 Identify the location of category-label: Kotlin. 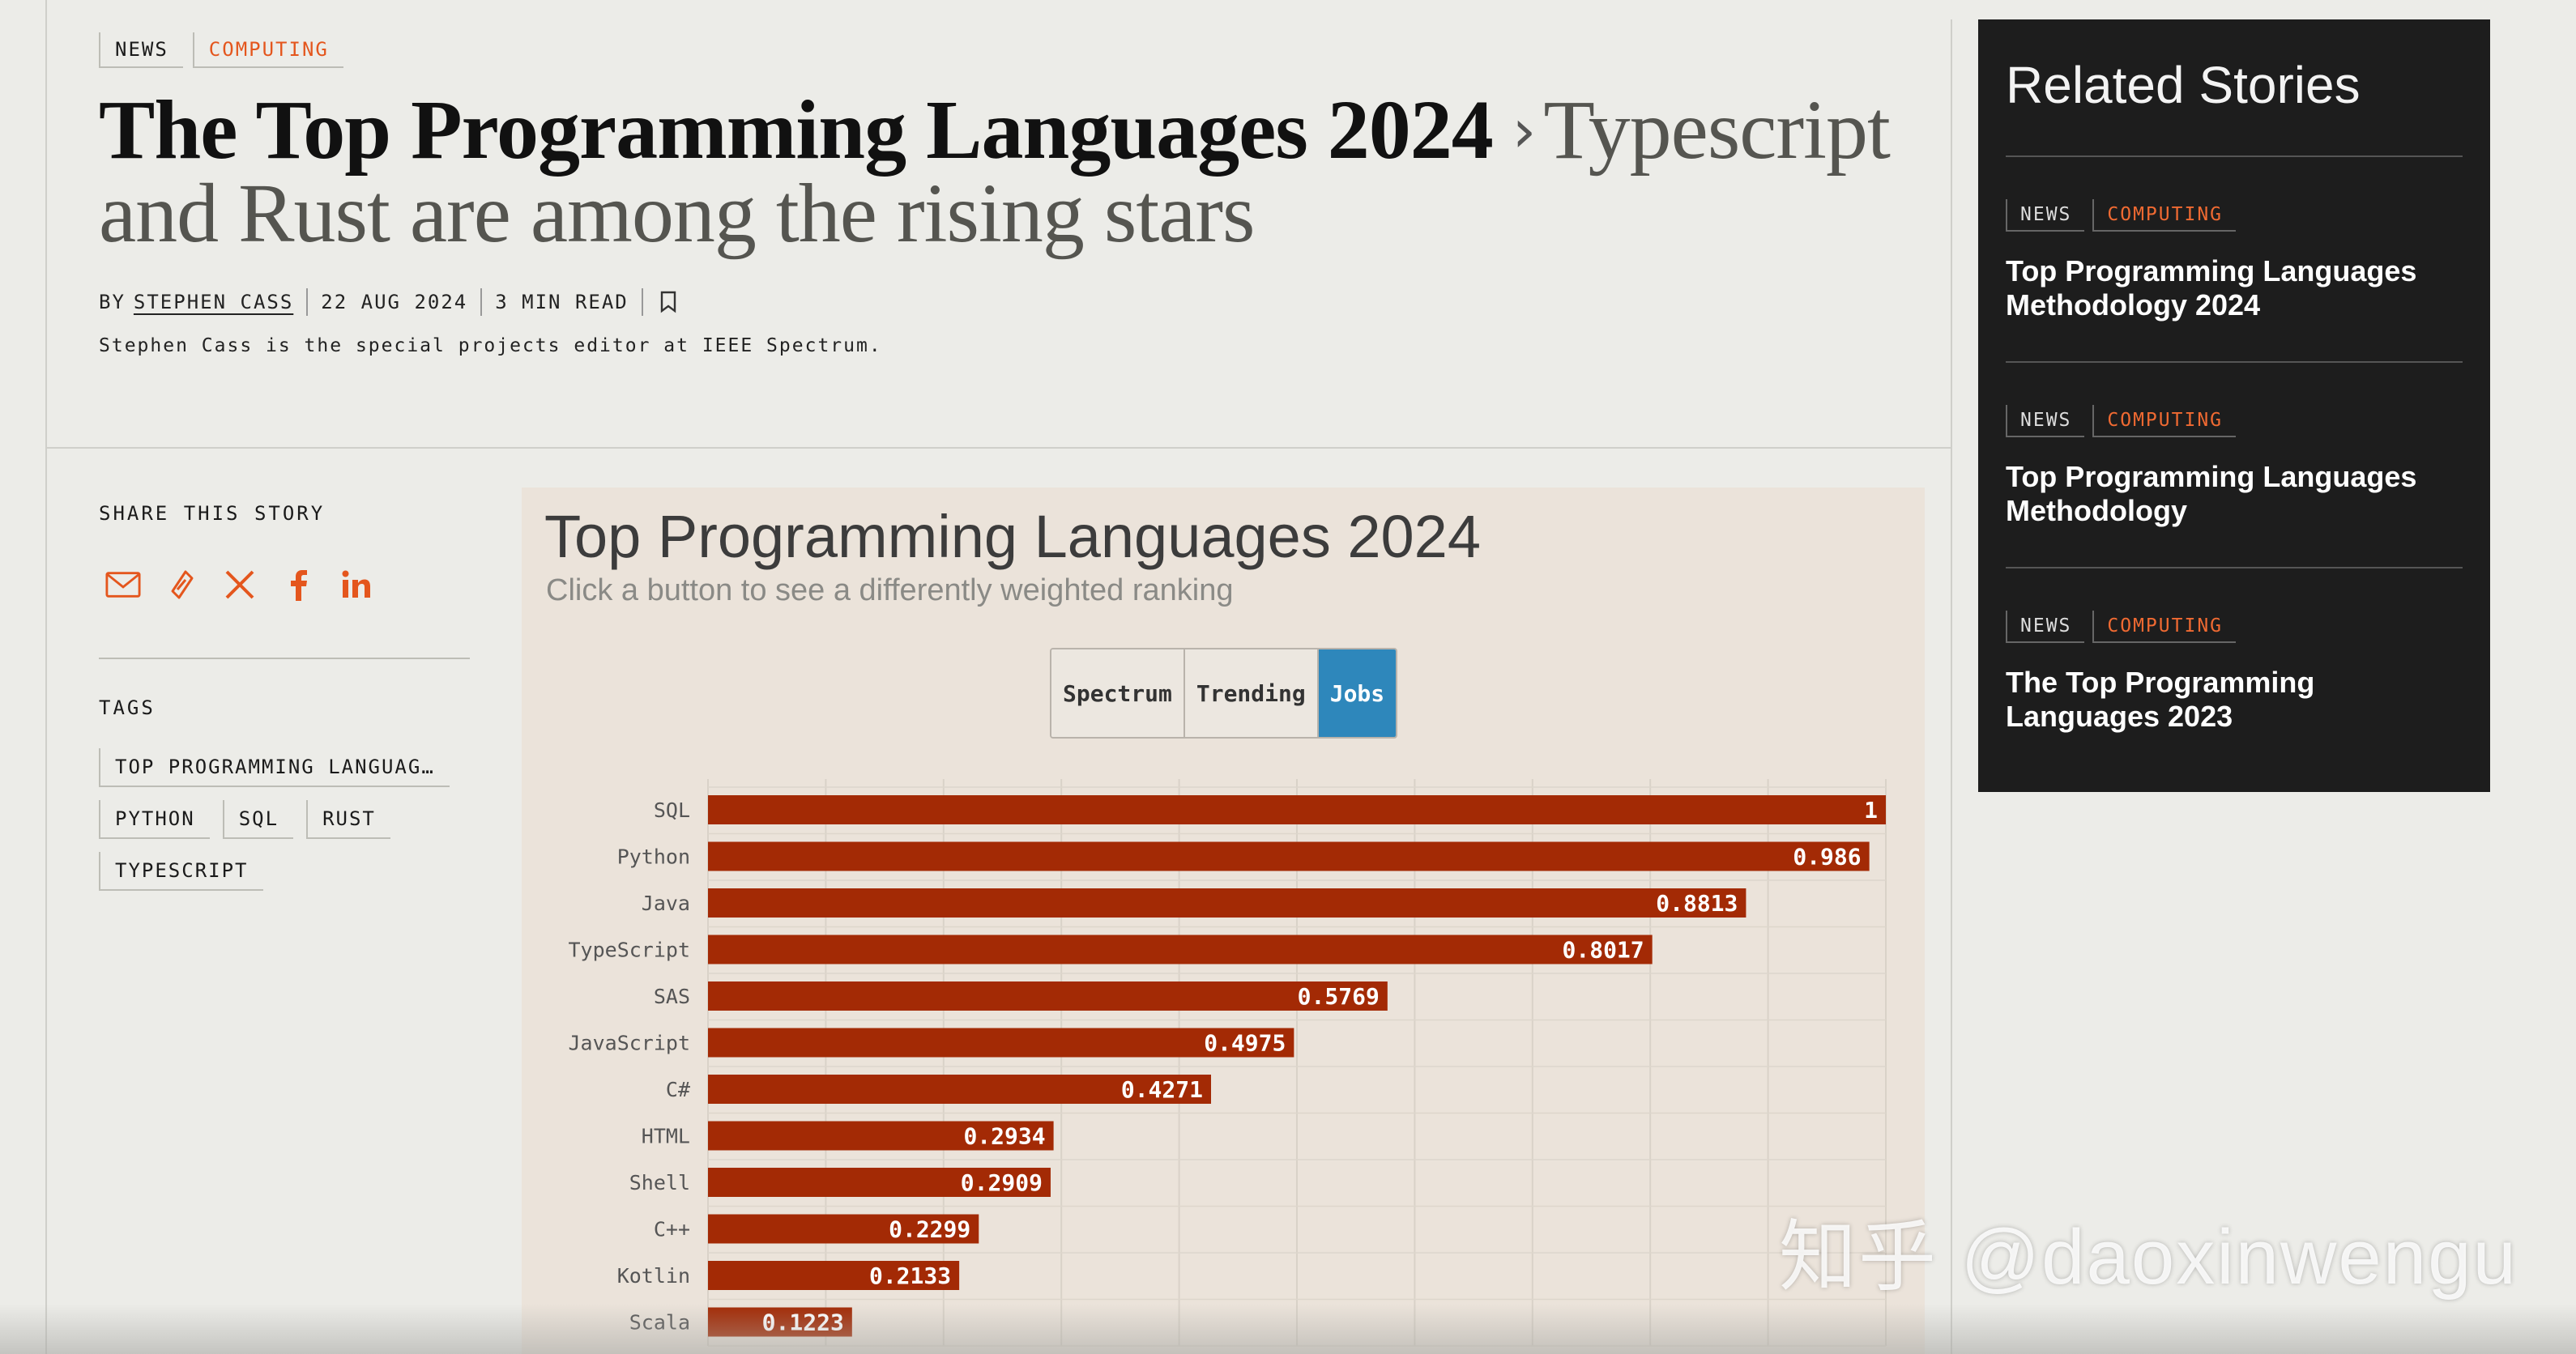
(653, 1276).